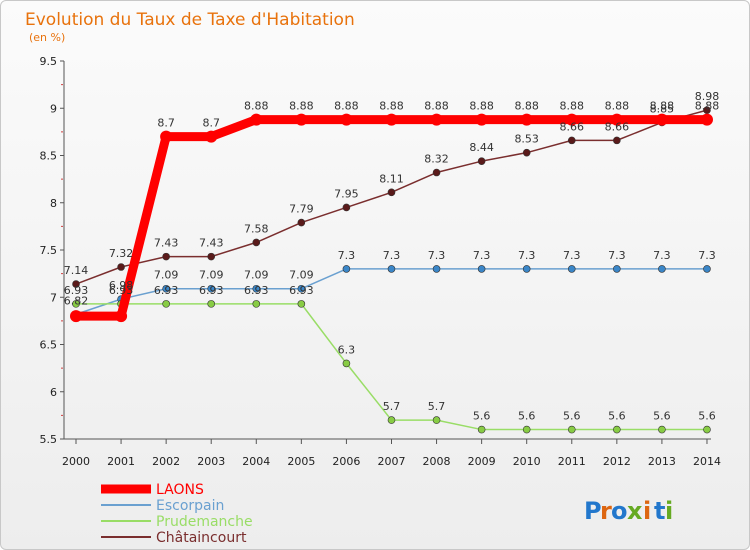 The height and width of the screenshot is (550, 750). I want to click on x-tick-label: 2002, so click(166, 461).